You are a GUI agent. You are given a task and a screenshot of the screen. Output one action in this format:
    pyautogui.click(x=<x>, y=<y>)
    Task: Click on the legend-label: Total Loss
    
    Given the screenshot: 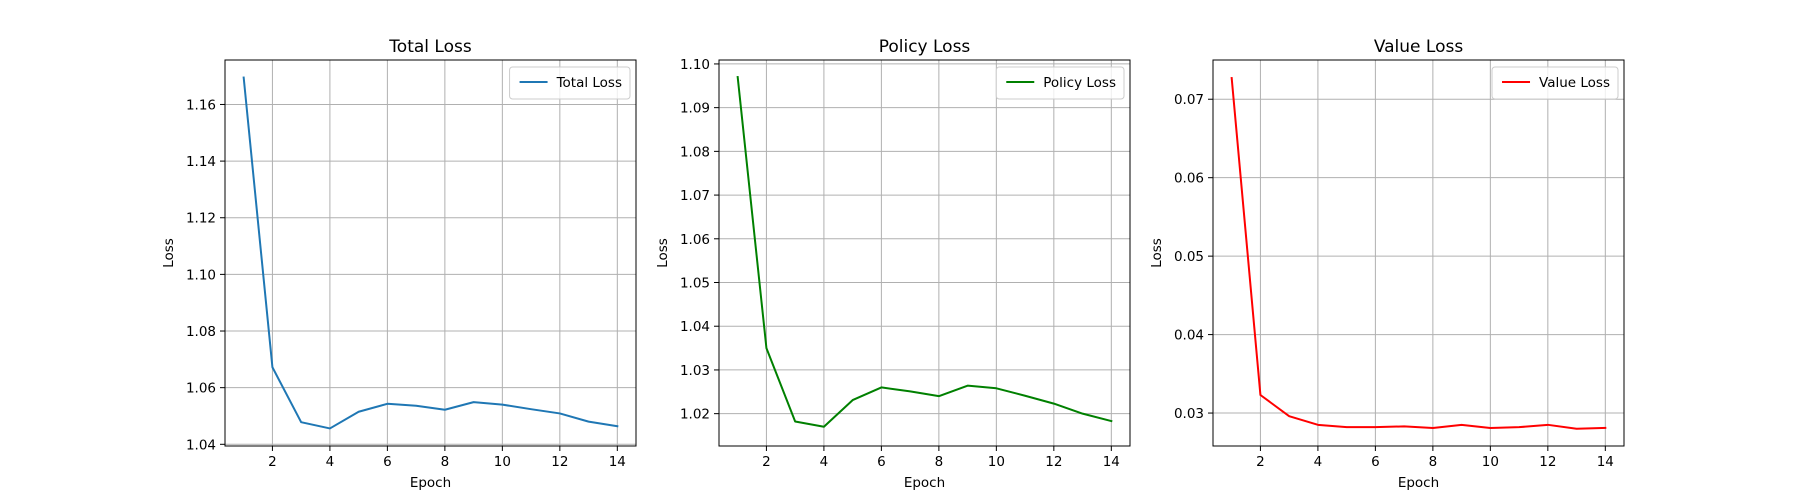 What is the action you would take?
    pyautogui.click(x=589, y=83)
    